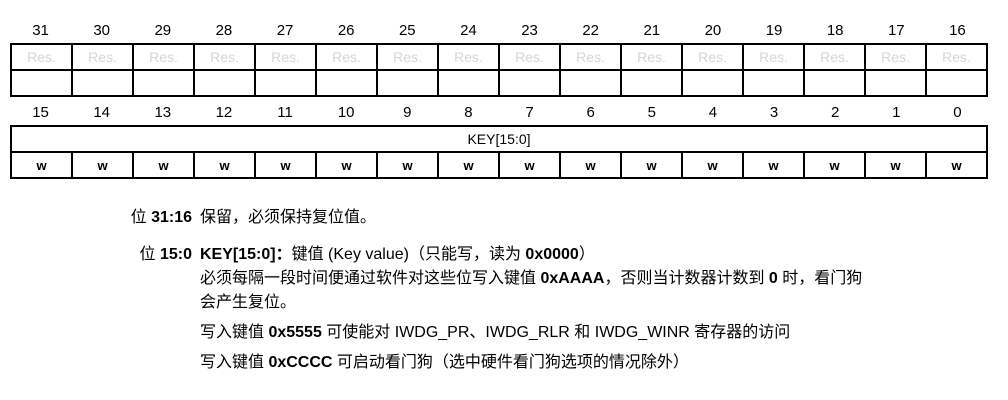 The width and height of the screenshot is (1008, 400). Describe the element at coordinates (288, 217) in the screenshot. I see `desc-line: 保留，必须保持复位值。` at that location.